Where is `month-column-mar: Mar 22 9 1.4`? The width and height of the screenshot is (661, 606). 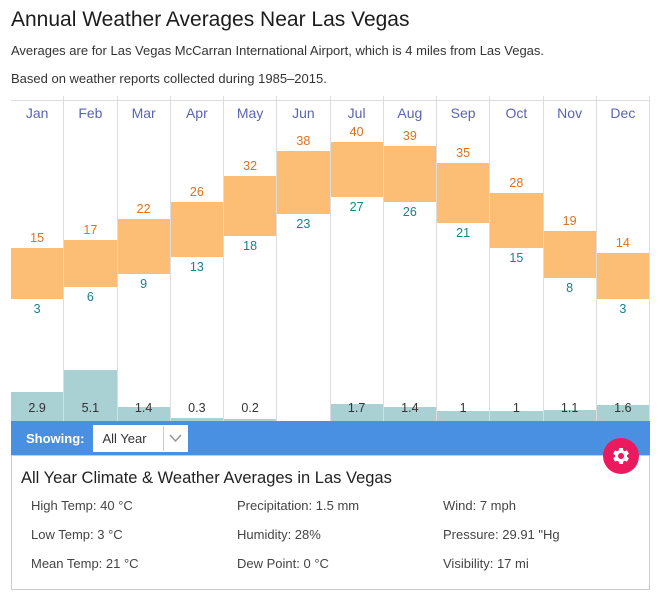
month-column-mar: Mar 22 9 1.4 is located at coordinates (144, 258).